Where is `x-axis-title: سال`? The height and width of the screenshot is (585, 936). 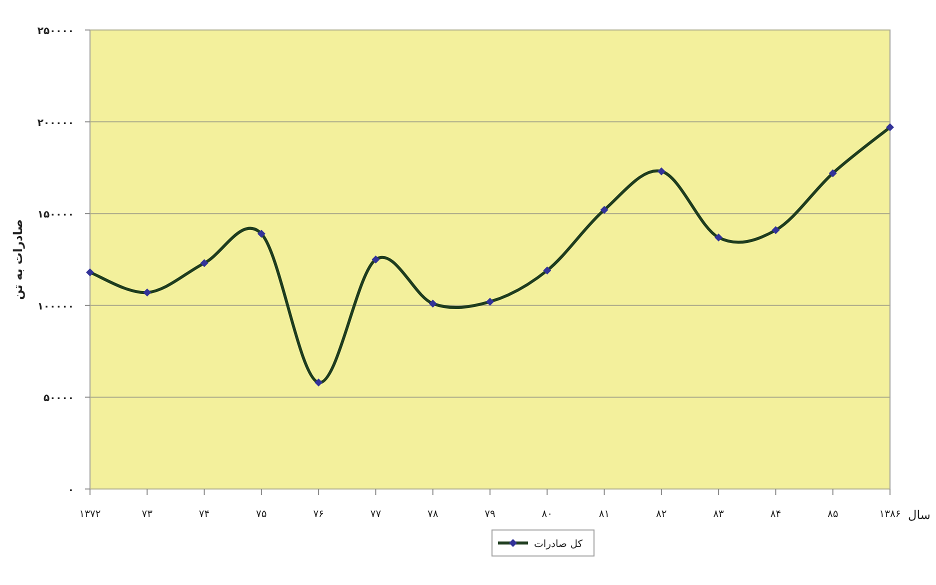 x-axis-title: سال is located at coordinates (919, 515).